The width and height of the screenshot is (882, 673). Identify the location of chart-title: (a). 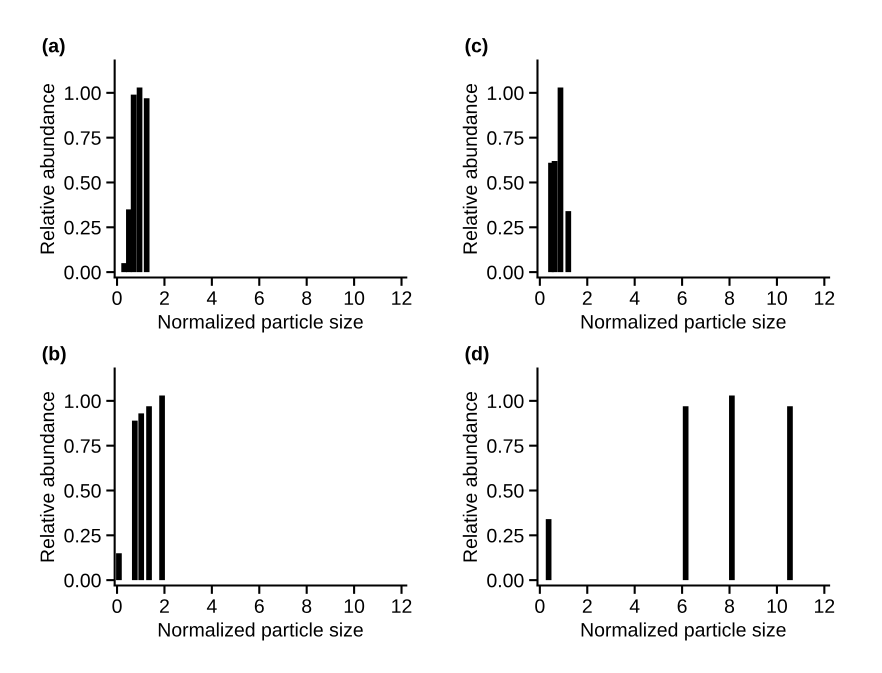
(53, 47).